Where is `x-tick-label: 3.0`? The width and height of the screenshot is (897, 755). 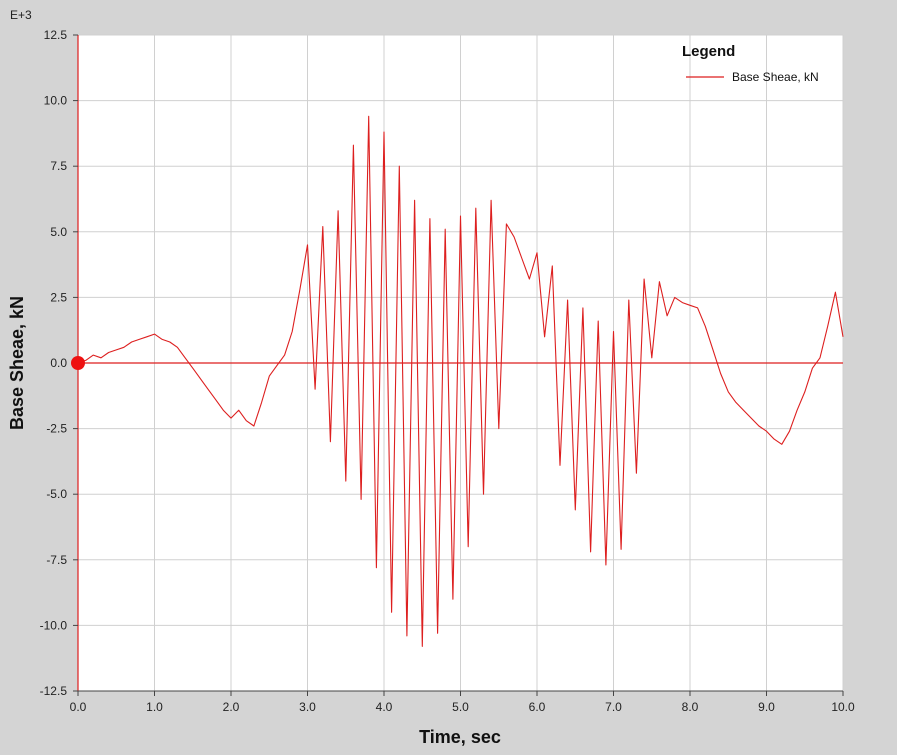 x-tick-label: 3.0 is located at coordinates (307, 707).